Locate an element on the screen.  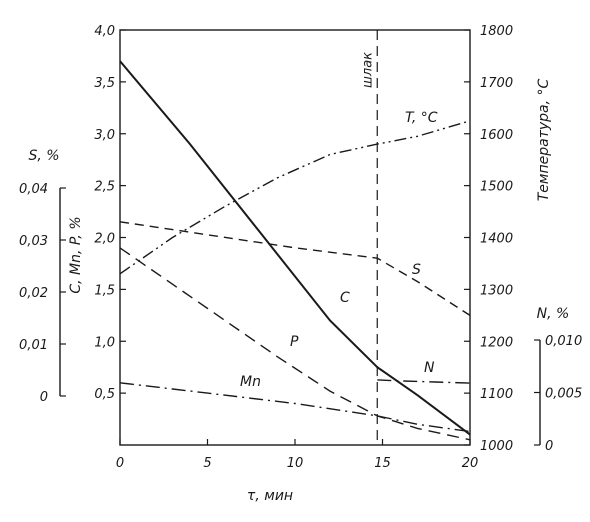
slag-annotation-label: шлак is located at coordinates (367, 70).